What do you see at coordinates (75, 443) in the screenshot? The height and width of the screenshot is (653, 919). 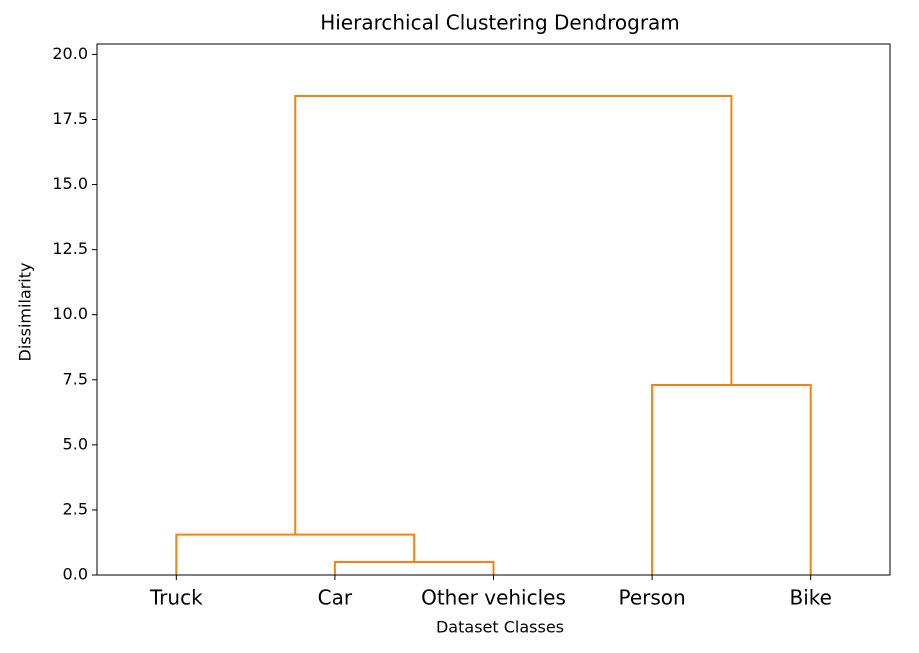 I see `y-tick-label: 5.0` at bounding box center [75, 443].